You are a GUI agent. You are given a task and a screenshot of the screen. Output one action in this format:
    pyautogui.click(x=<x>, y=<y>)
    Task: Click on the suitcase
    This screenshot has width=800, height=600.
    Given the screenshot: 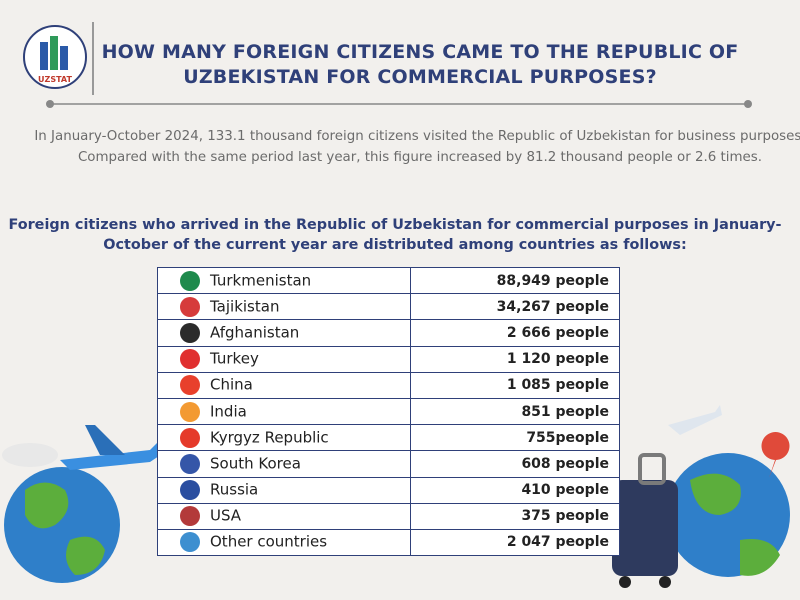 What is the action you would take?
    pyautogui.click(x=645, y=528)
    